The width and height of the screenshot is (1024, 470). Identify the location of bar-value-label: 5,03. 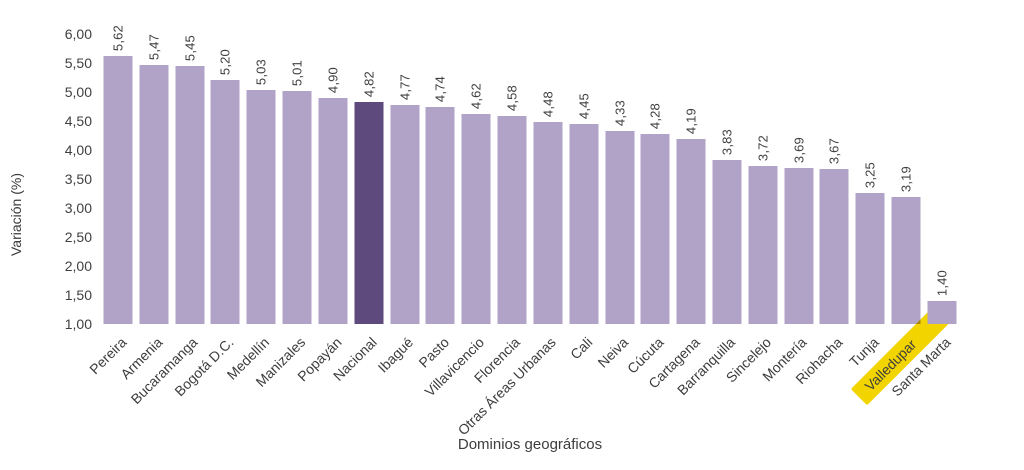
(261, 71).